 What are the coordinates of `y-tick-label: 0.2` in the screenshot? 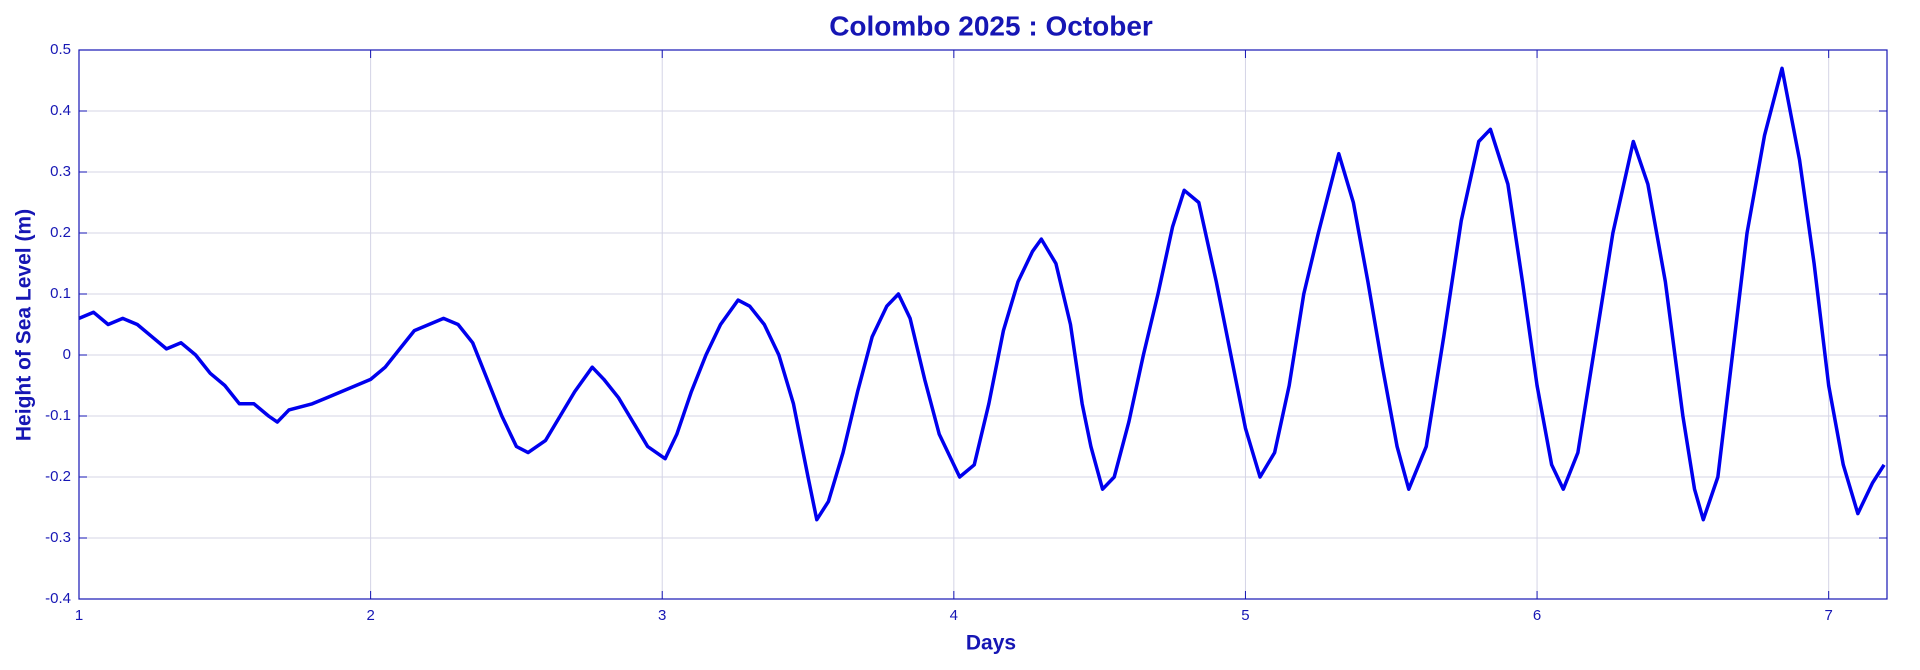 It's located at (60, 232).